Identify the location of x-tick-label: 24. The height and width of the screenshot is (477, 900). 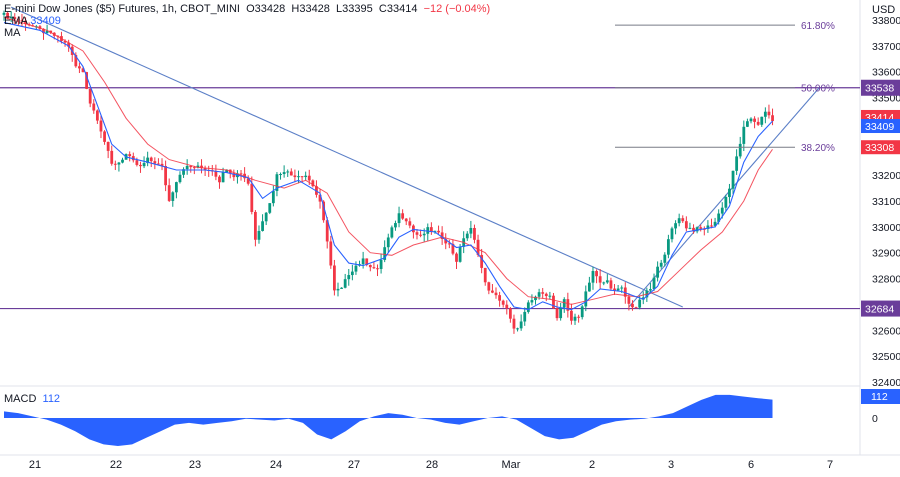
(276, 465).